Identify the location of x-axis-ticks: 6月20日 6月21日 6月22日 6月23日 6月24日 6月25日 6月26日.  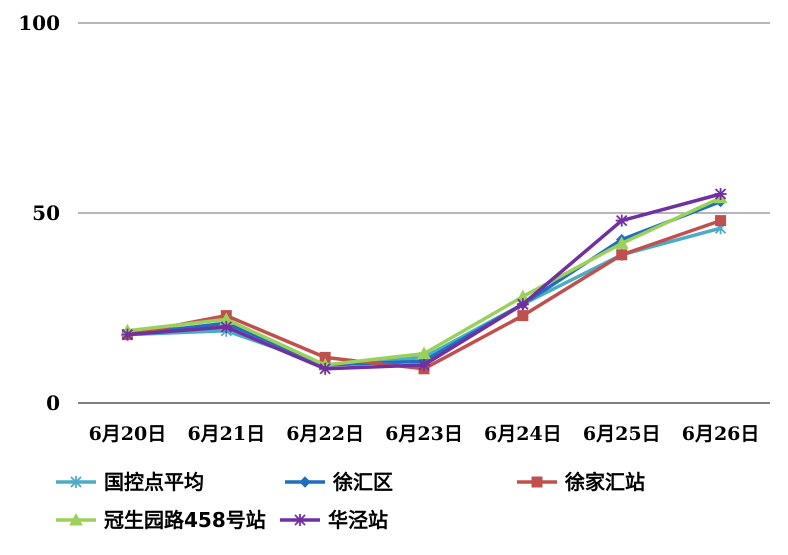
(424, 434).